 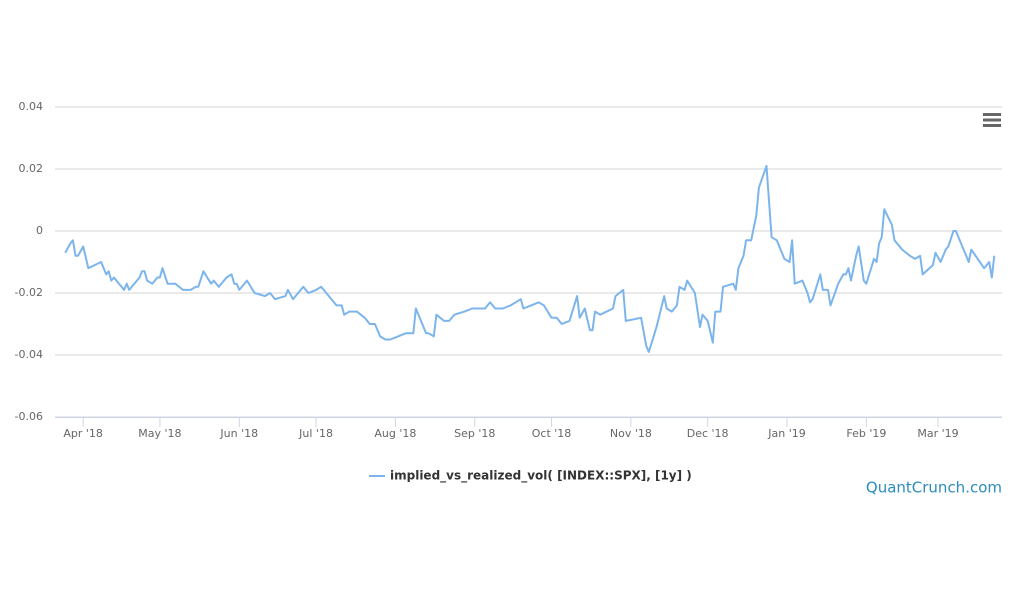 I want to click on x-tick-label: Oct '18, so click(x=552, y=433).